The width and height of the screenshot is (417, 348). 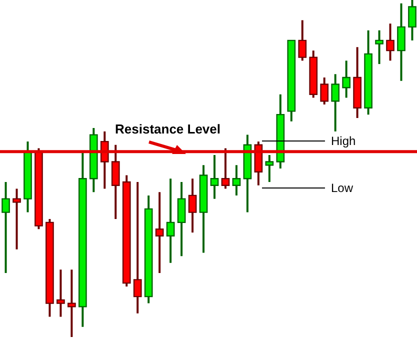 I want to click on annotation: Low, so click(x=342, y=188).